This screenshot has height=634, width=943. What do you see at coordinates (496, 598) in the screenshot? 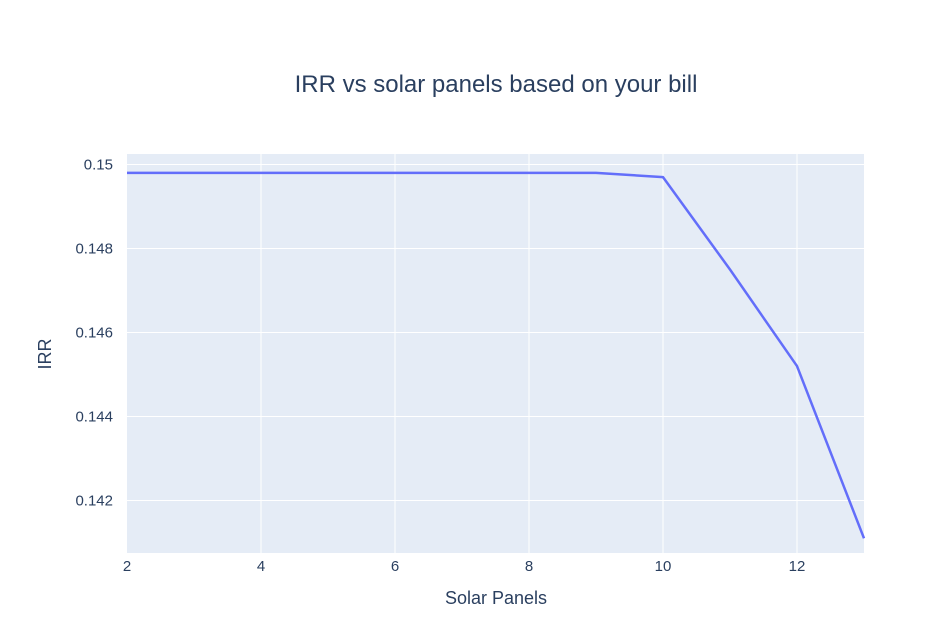
I see `x-axis-title: Solar Panels` at bounding box center [496, 598].